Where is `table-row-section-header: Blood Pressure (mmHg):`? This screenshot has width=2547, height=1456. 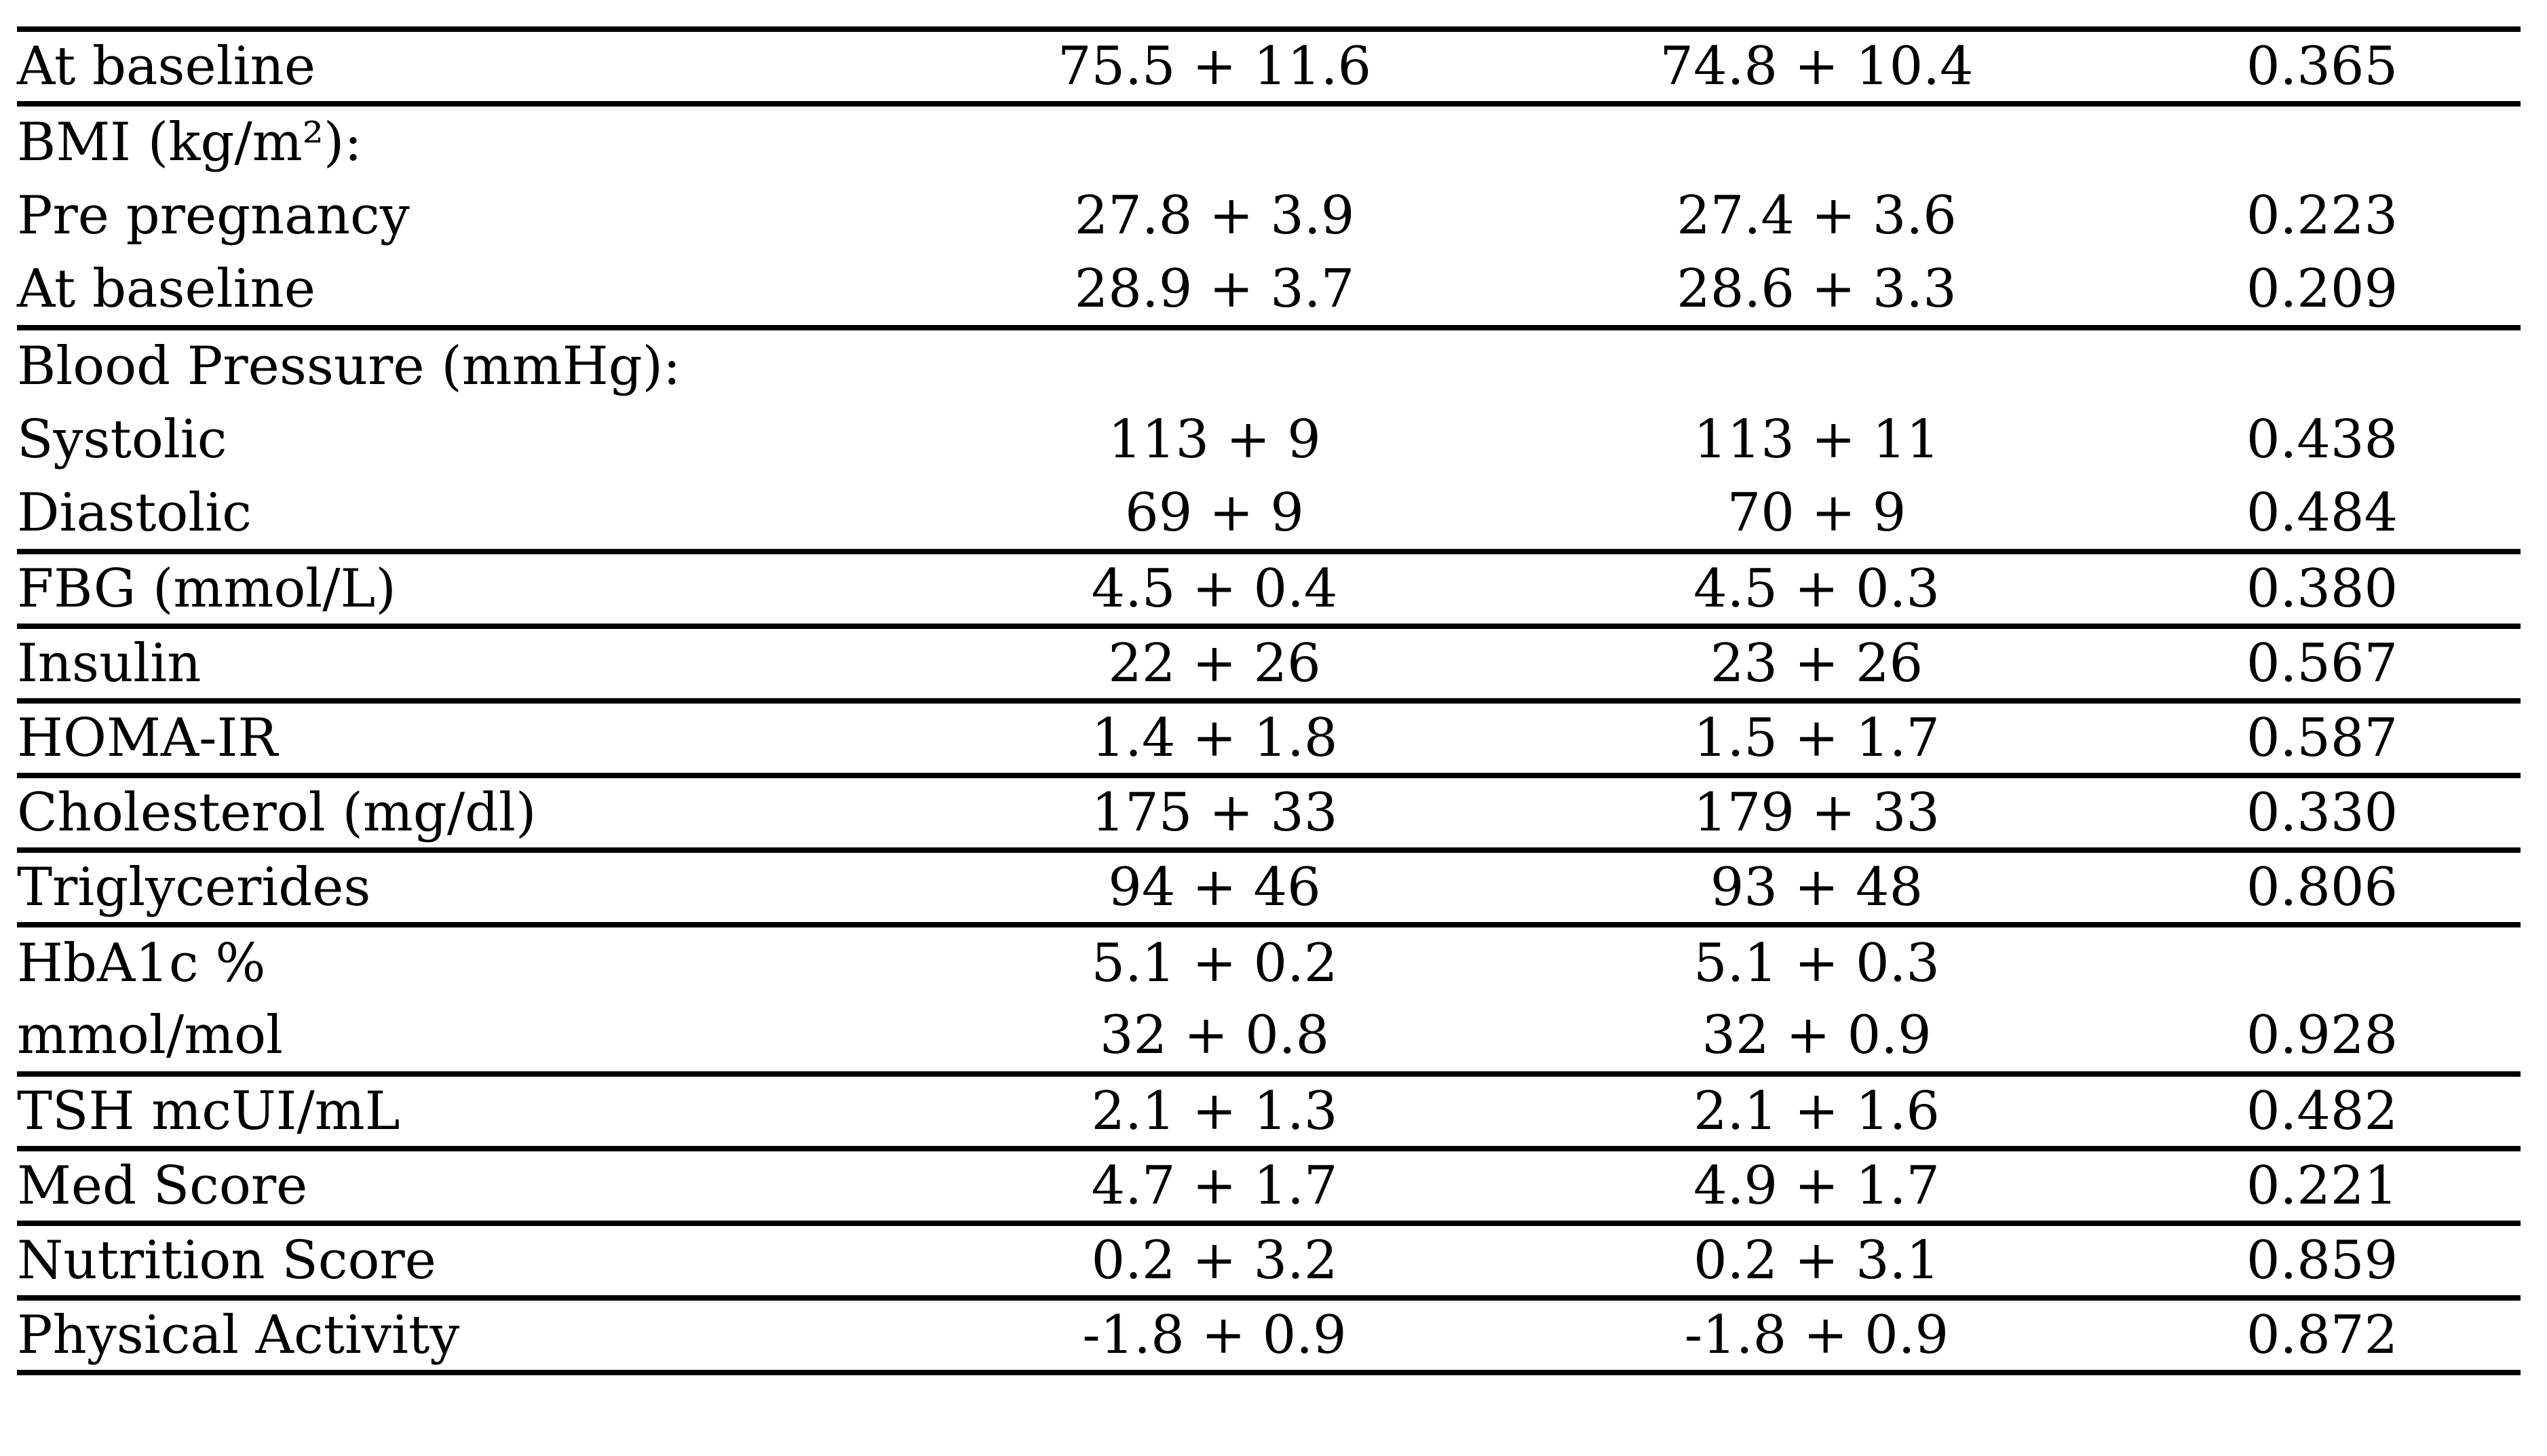
table-row-section-header: Blood Pressure (mmHg): is located at coordinates (1269, 363).